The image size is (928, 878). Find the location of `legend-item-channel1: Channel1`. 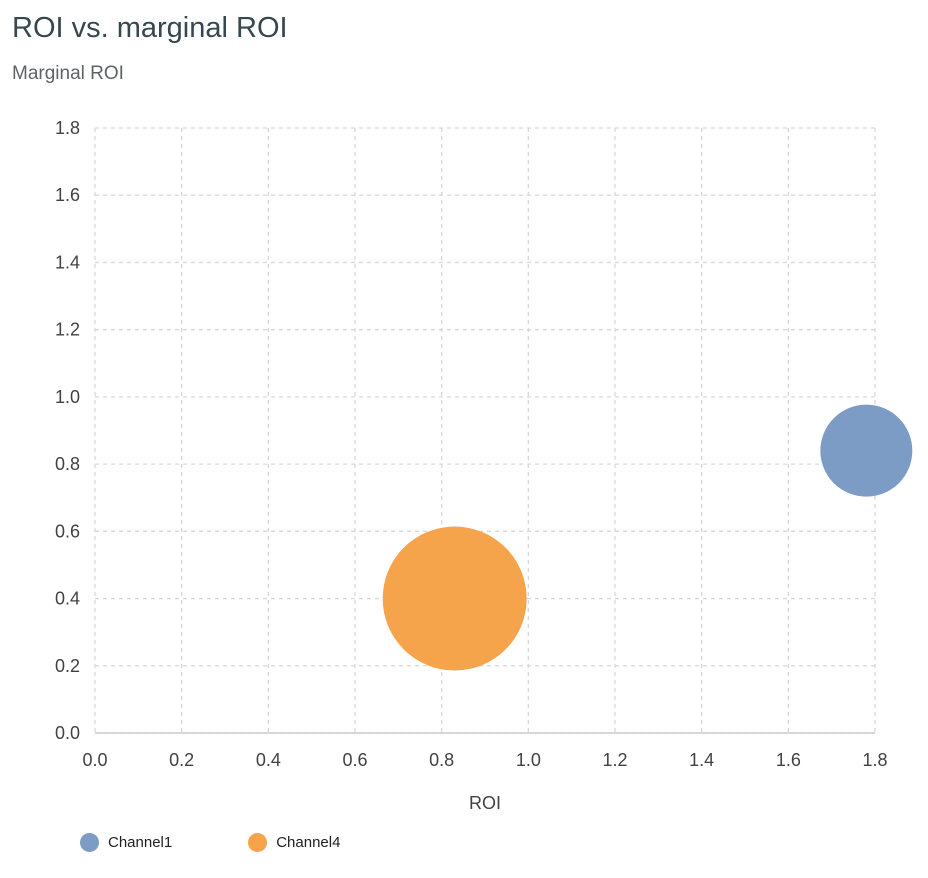

legend-item-channel1: Channel1 is located at coordinates (126, 842).